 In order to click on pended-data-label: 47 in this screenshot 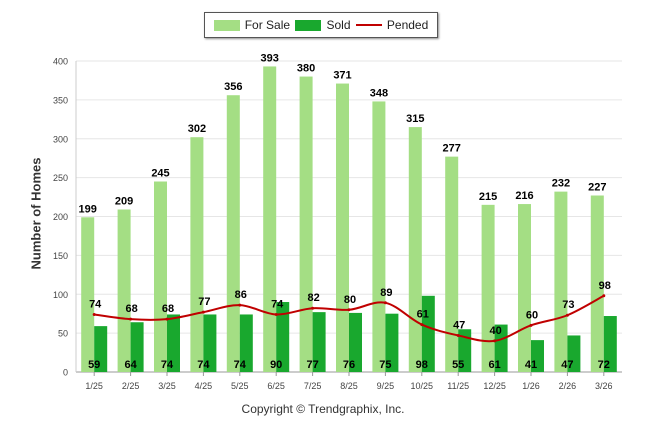, I will do `click(459, 325)`.